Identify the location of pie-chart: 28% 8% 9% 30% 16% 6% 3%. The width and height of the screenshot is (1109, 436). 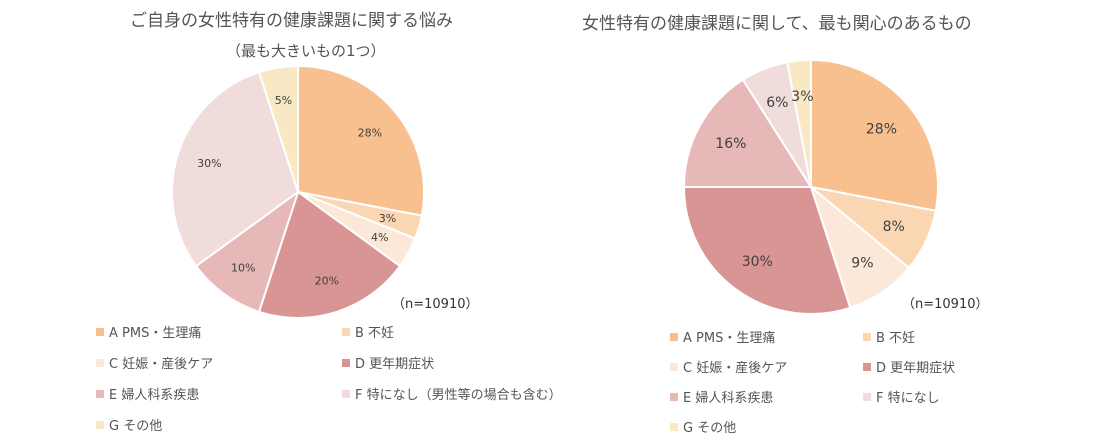
(810, 186).